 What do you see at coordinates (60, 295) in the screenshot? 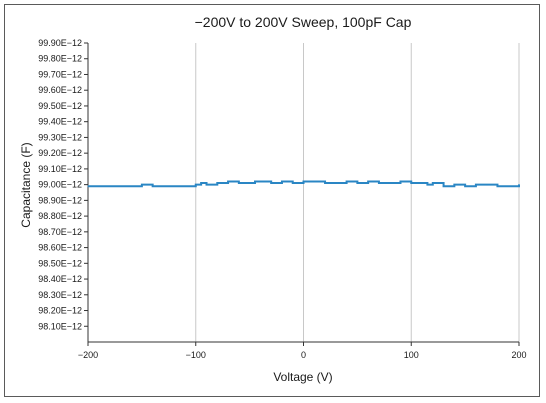
I see `y-tick-label: 98.30E−12` at bounding box center [60, 295].